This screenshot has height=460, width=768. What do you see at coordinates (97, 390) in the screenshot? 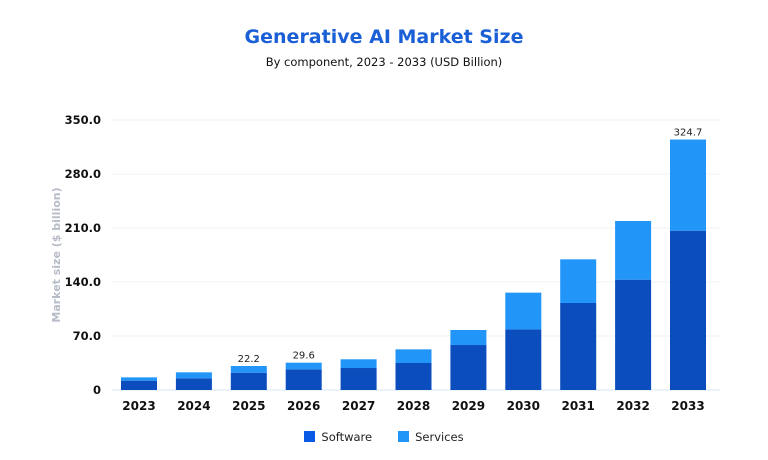
I see `y-tick-label: 0` at bounding box center [97, 390].